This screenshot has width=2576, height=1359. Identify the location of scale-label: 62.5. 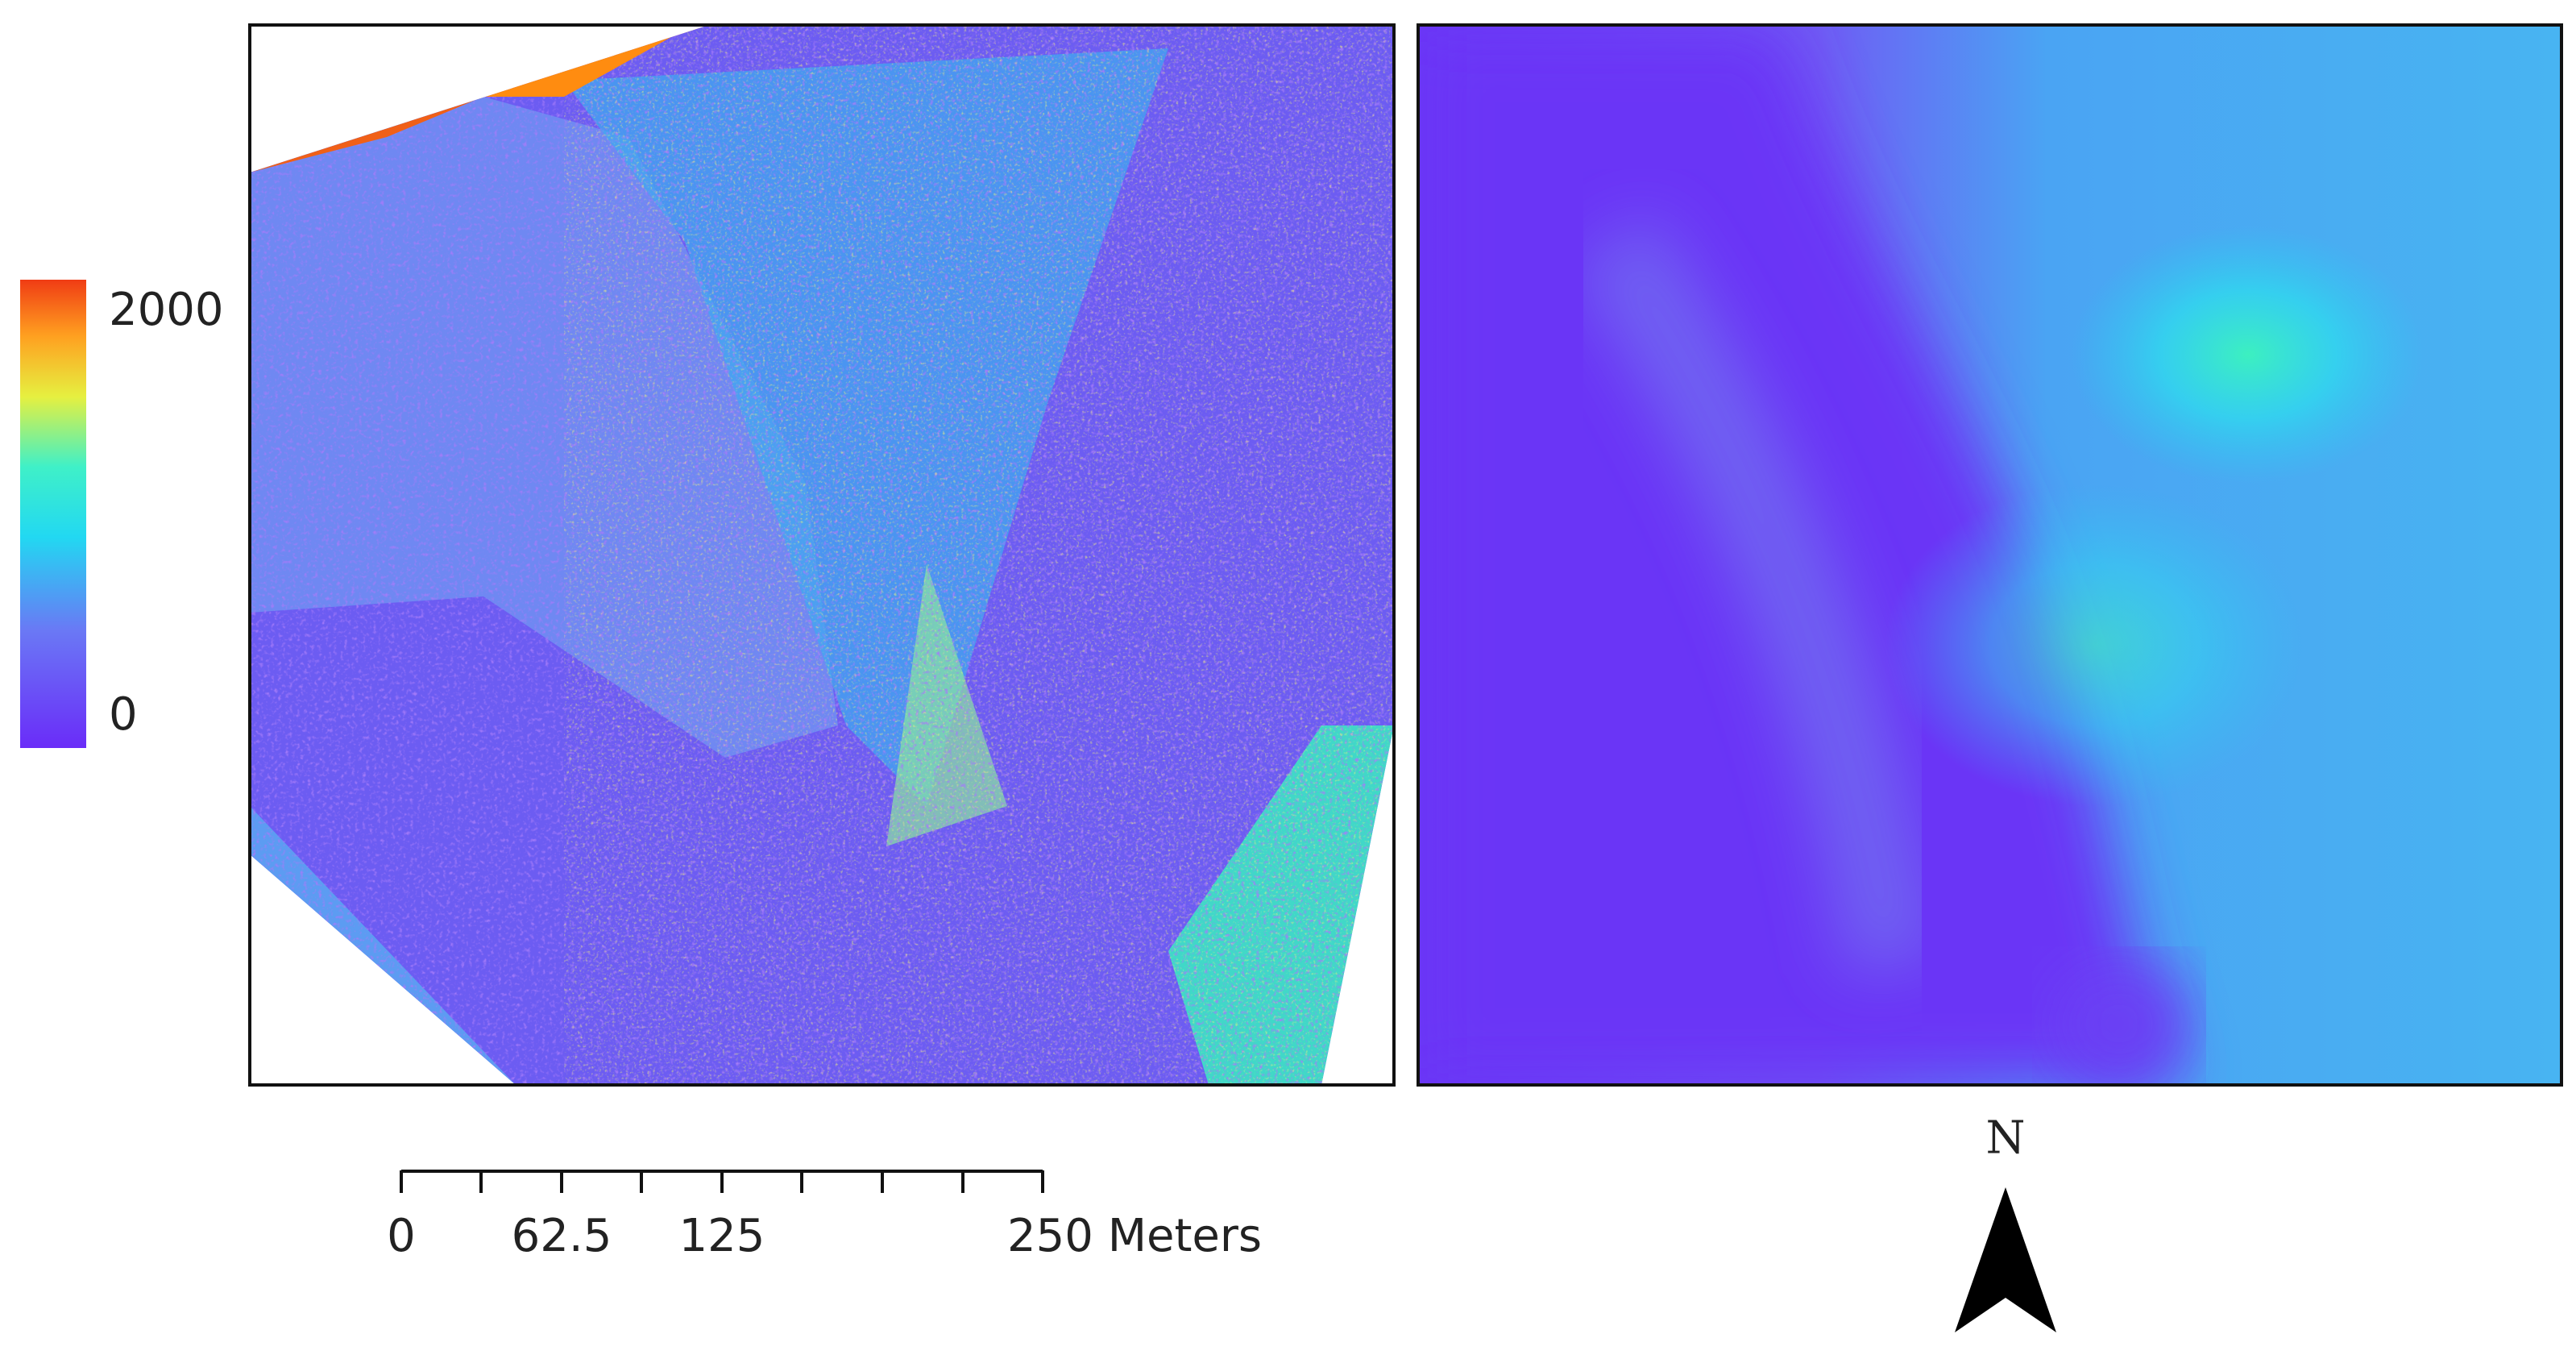
(562, 1236).